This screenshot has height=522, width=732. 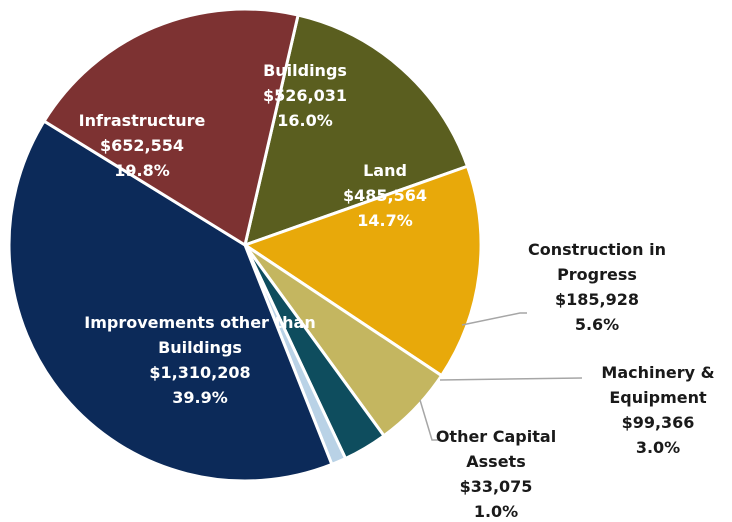 I want to click on value-label: $652,554, so click(x=141, y=145).